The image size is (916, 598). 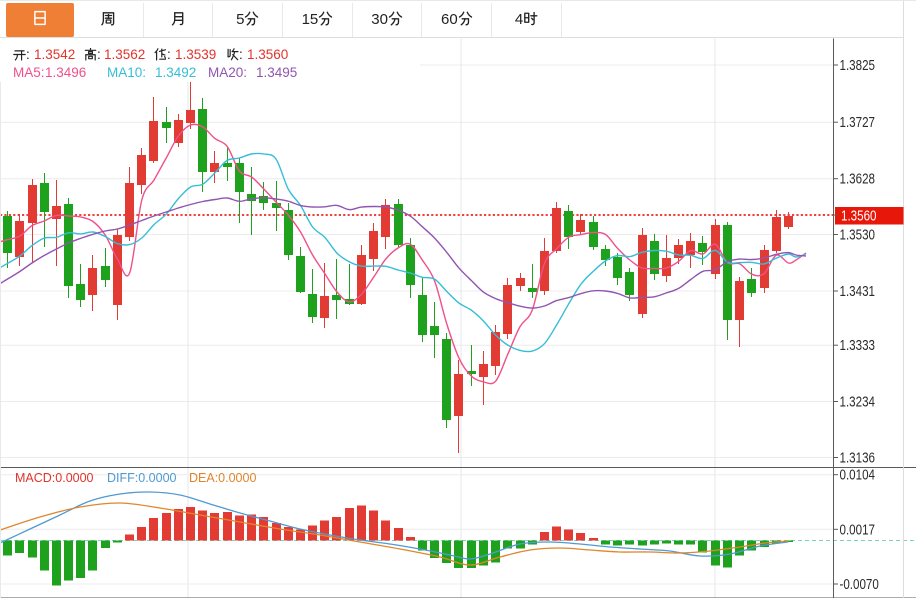 I want to click on svg-text: 1.3136, so click(x=857, y=457).